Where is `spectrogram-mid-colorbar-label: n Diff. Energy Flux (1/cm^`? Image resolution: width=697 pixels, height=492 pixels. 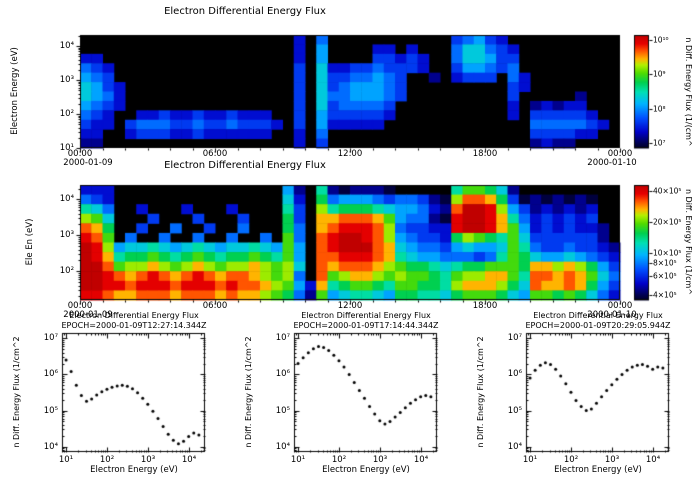
spectrogram-mid-colorbar-label: n Diff. Energy Flux (1/cm^ is located at coordinates (688, 242).